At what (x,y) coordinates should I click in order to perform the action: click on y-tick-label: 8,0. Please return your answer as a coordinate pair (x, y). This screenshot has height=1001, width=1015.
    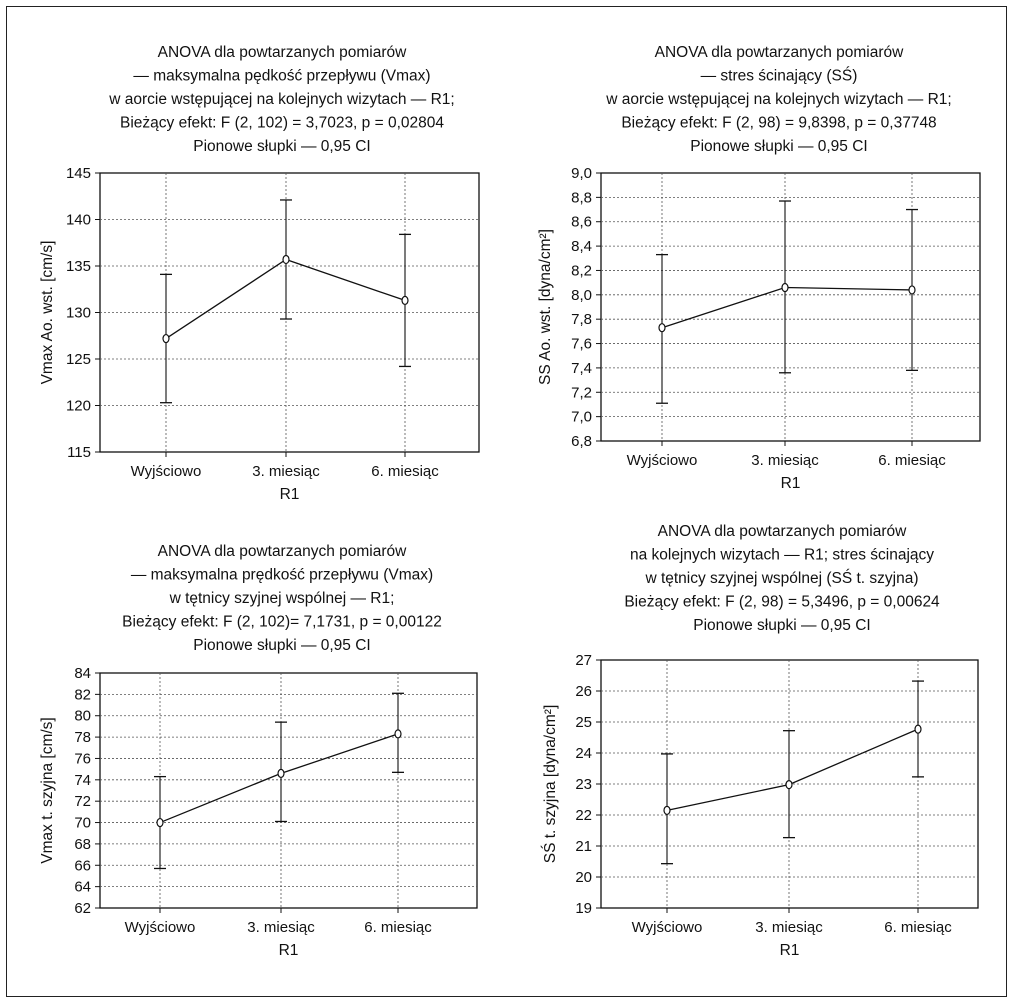
    Looking at the image, I should click on (581, 295).